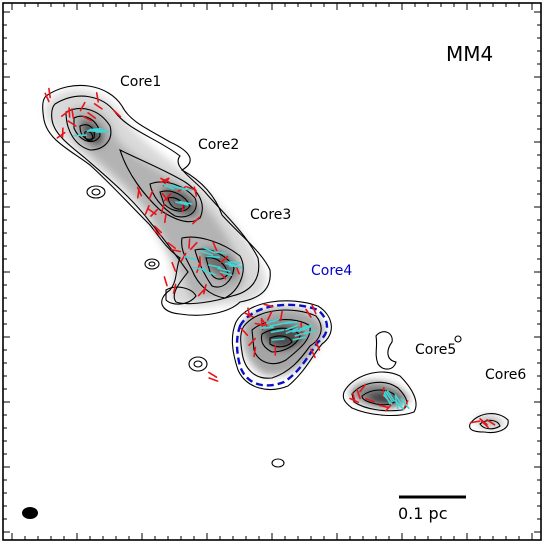  What do you see at coordinates (141, 82) in the screenshot?
I see `core-label: Core1` at bounding box center [141, 82].